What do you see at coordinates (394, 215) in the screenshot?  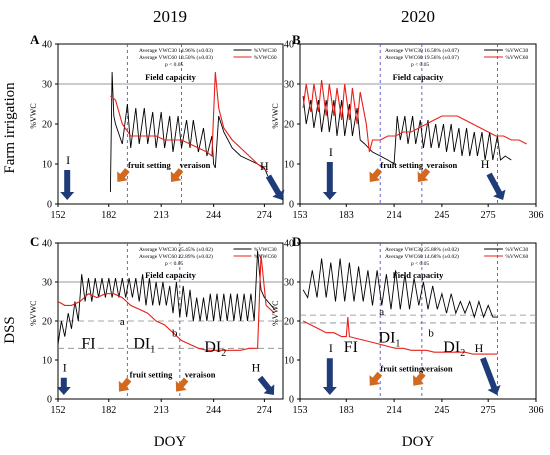 I see `x-tick-label: 214` at bounding box center [394, 215].